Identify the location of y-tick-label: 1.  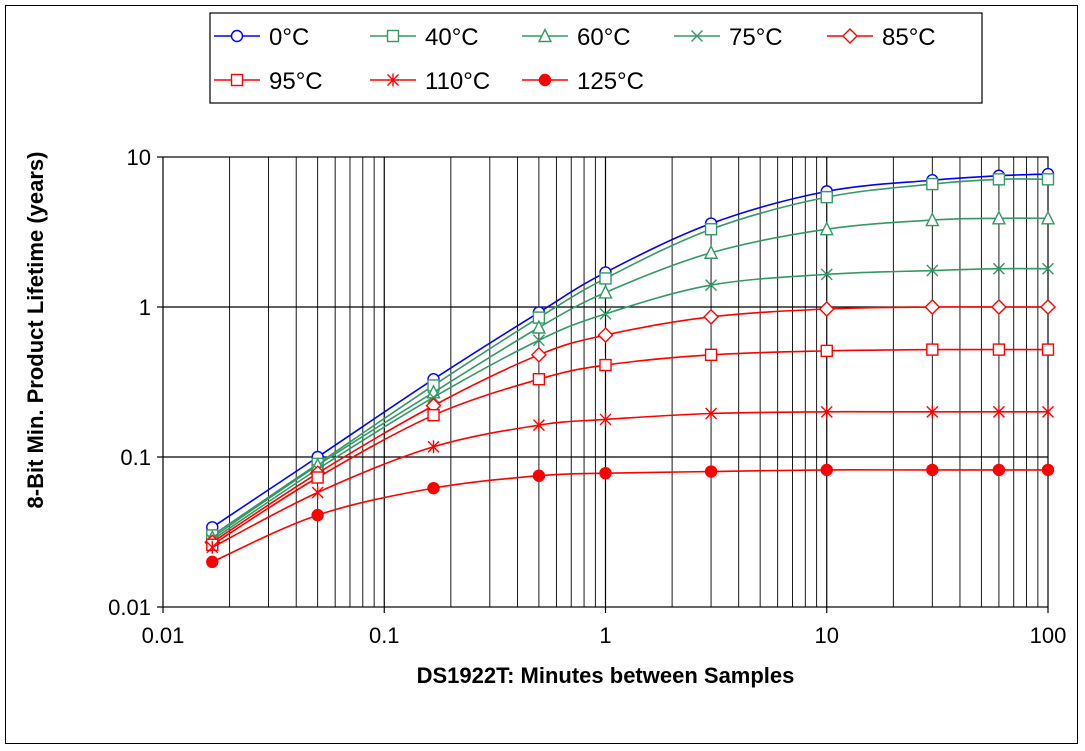
(145, 307).